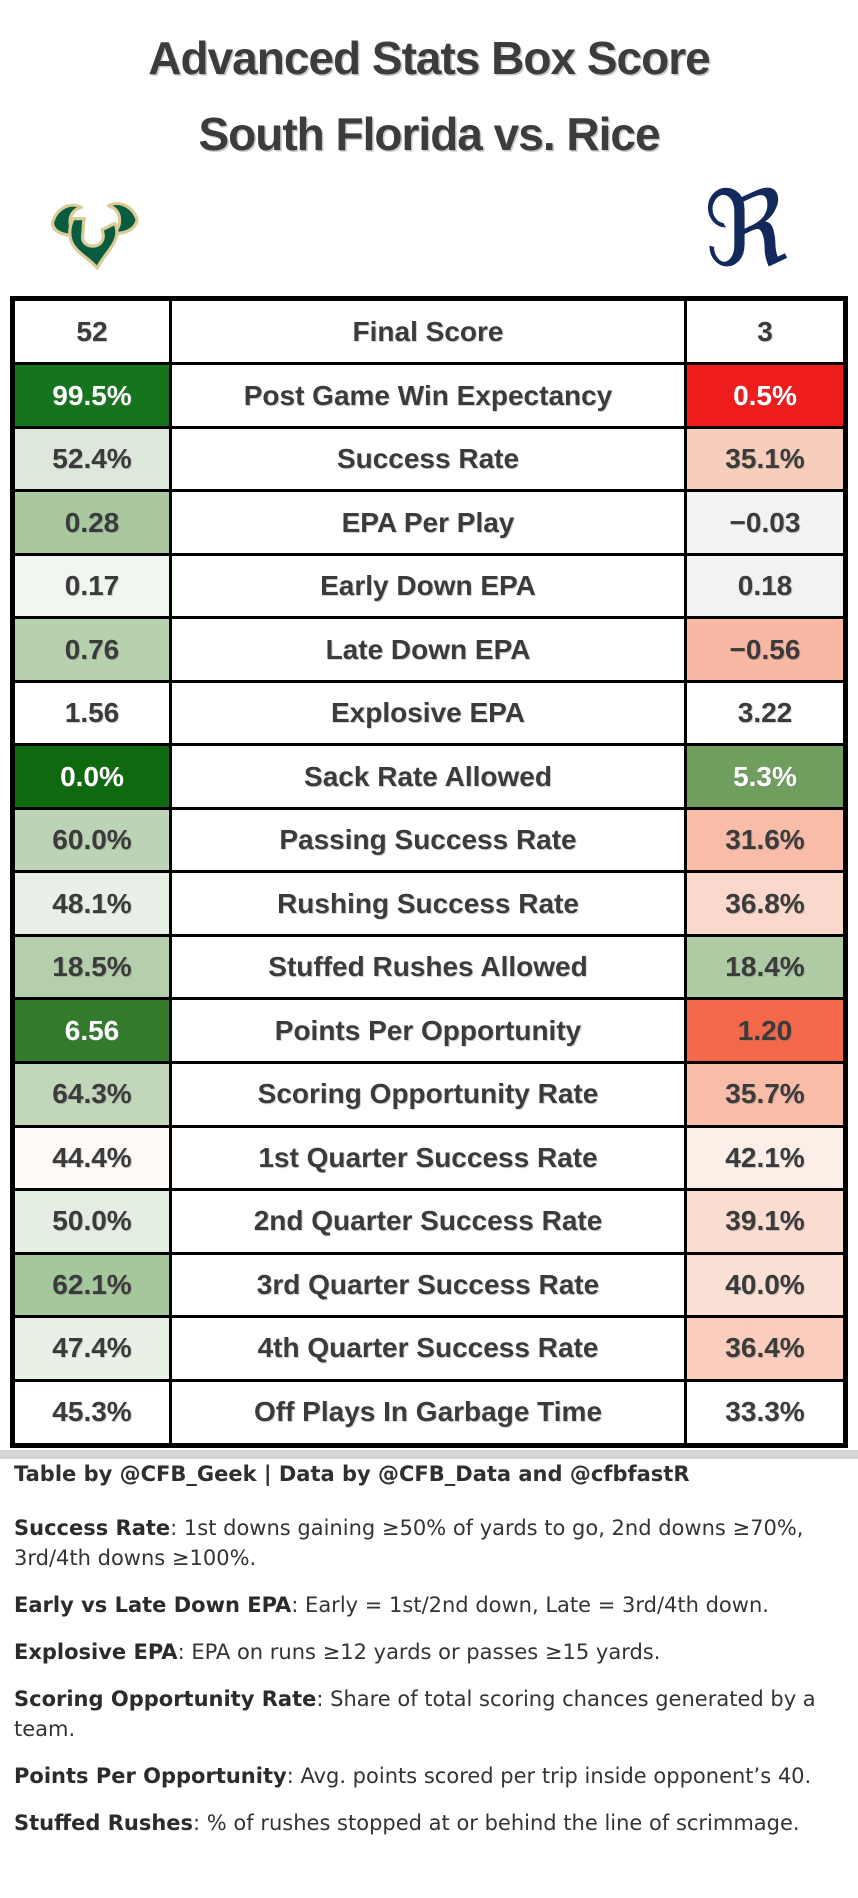  What do you see at coordinates (91, 586) in the screenshot?
I see `usf-value-cell: 0.17` at bounding box center [91, 586].